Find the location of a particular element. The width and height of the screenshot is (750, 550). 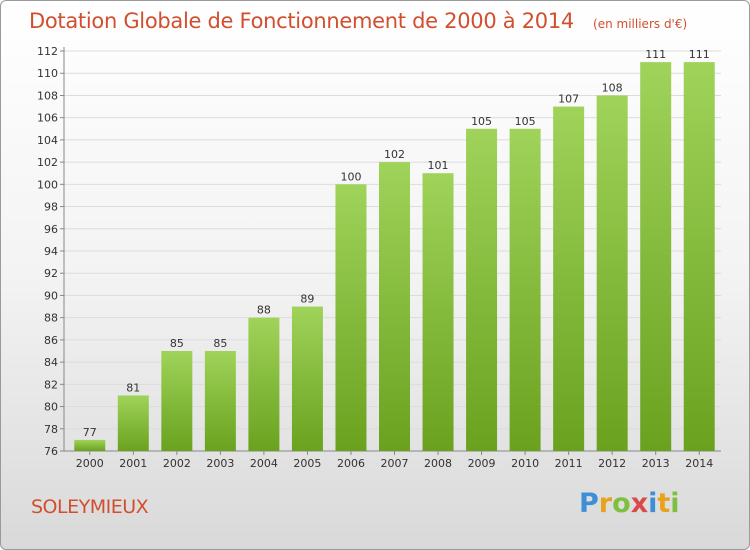

proxiti-logo: Proxiti is located at coordinates (629, 503).